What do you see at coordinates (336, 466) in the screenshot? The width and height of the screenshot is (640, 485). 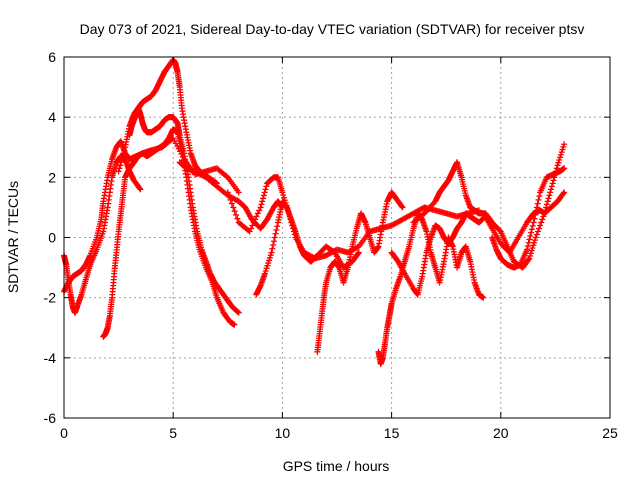 I see `x-axis-label: GPS time / hours` at bounding box center [336, 466].